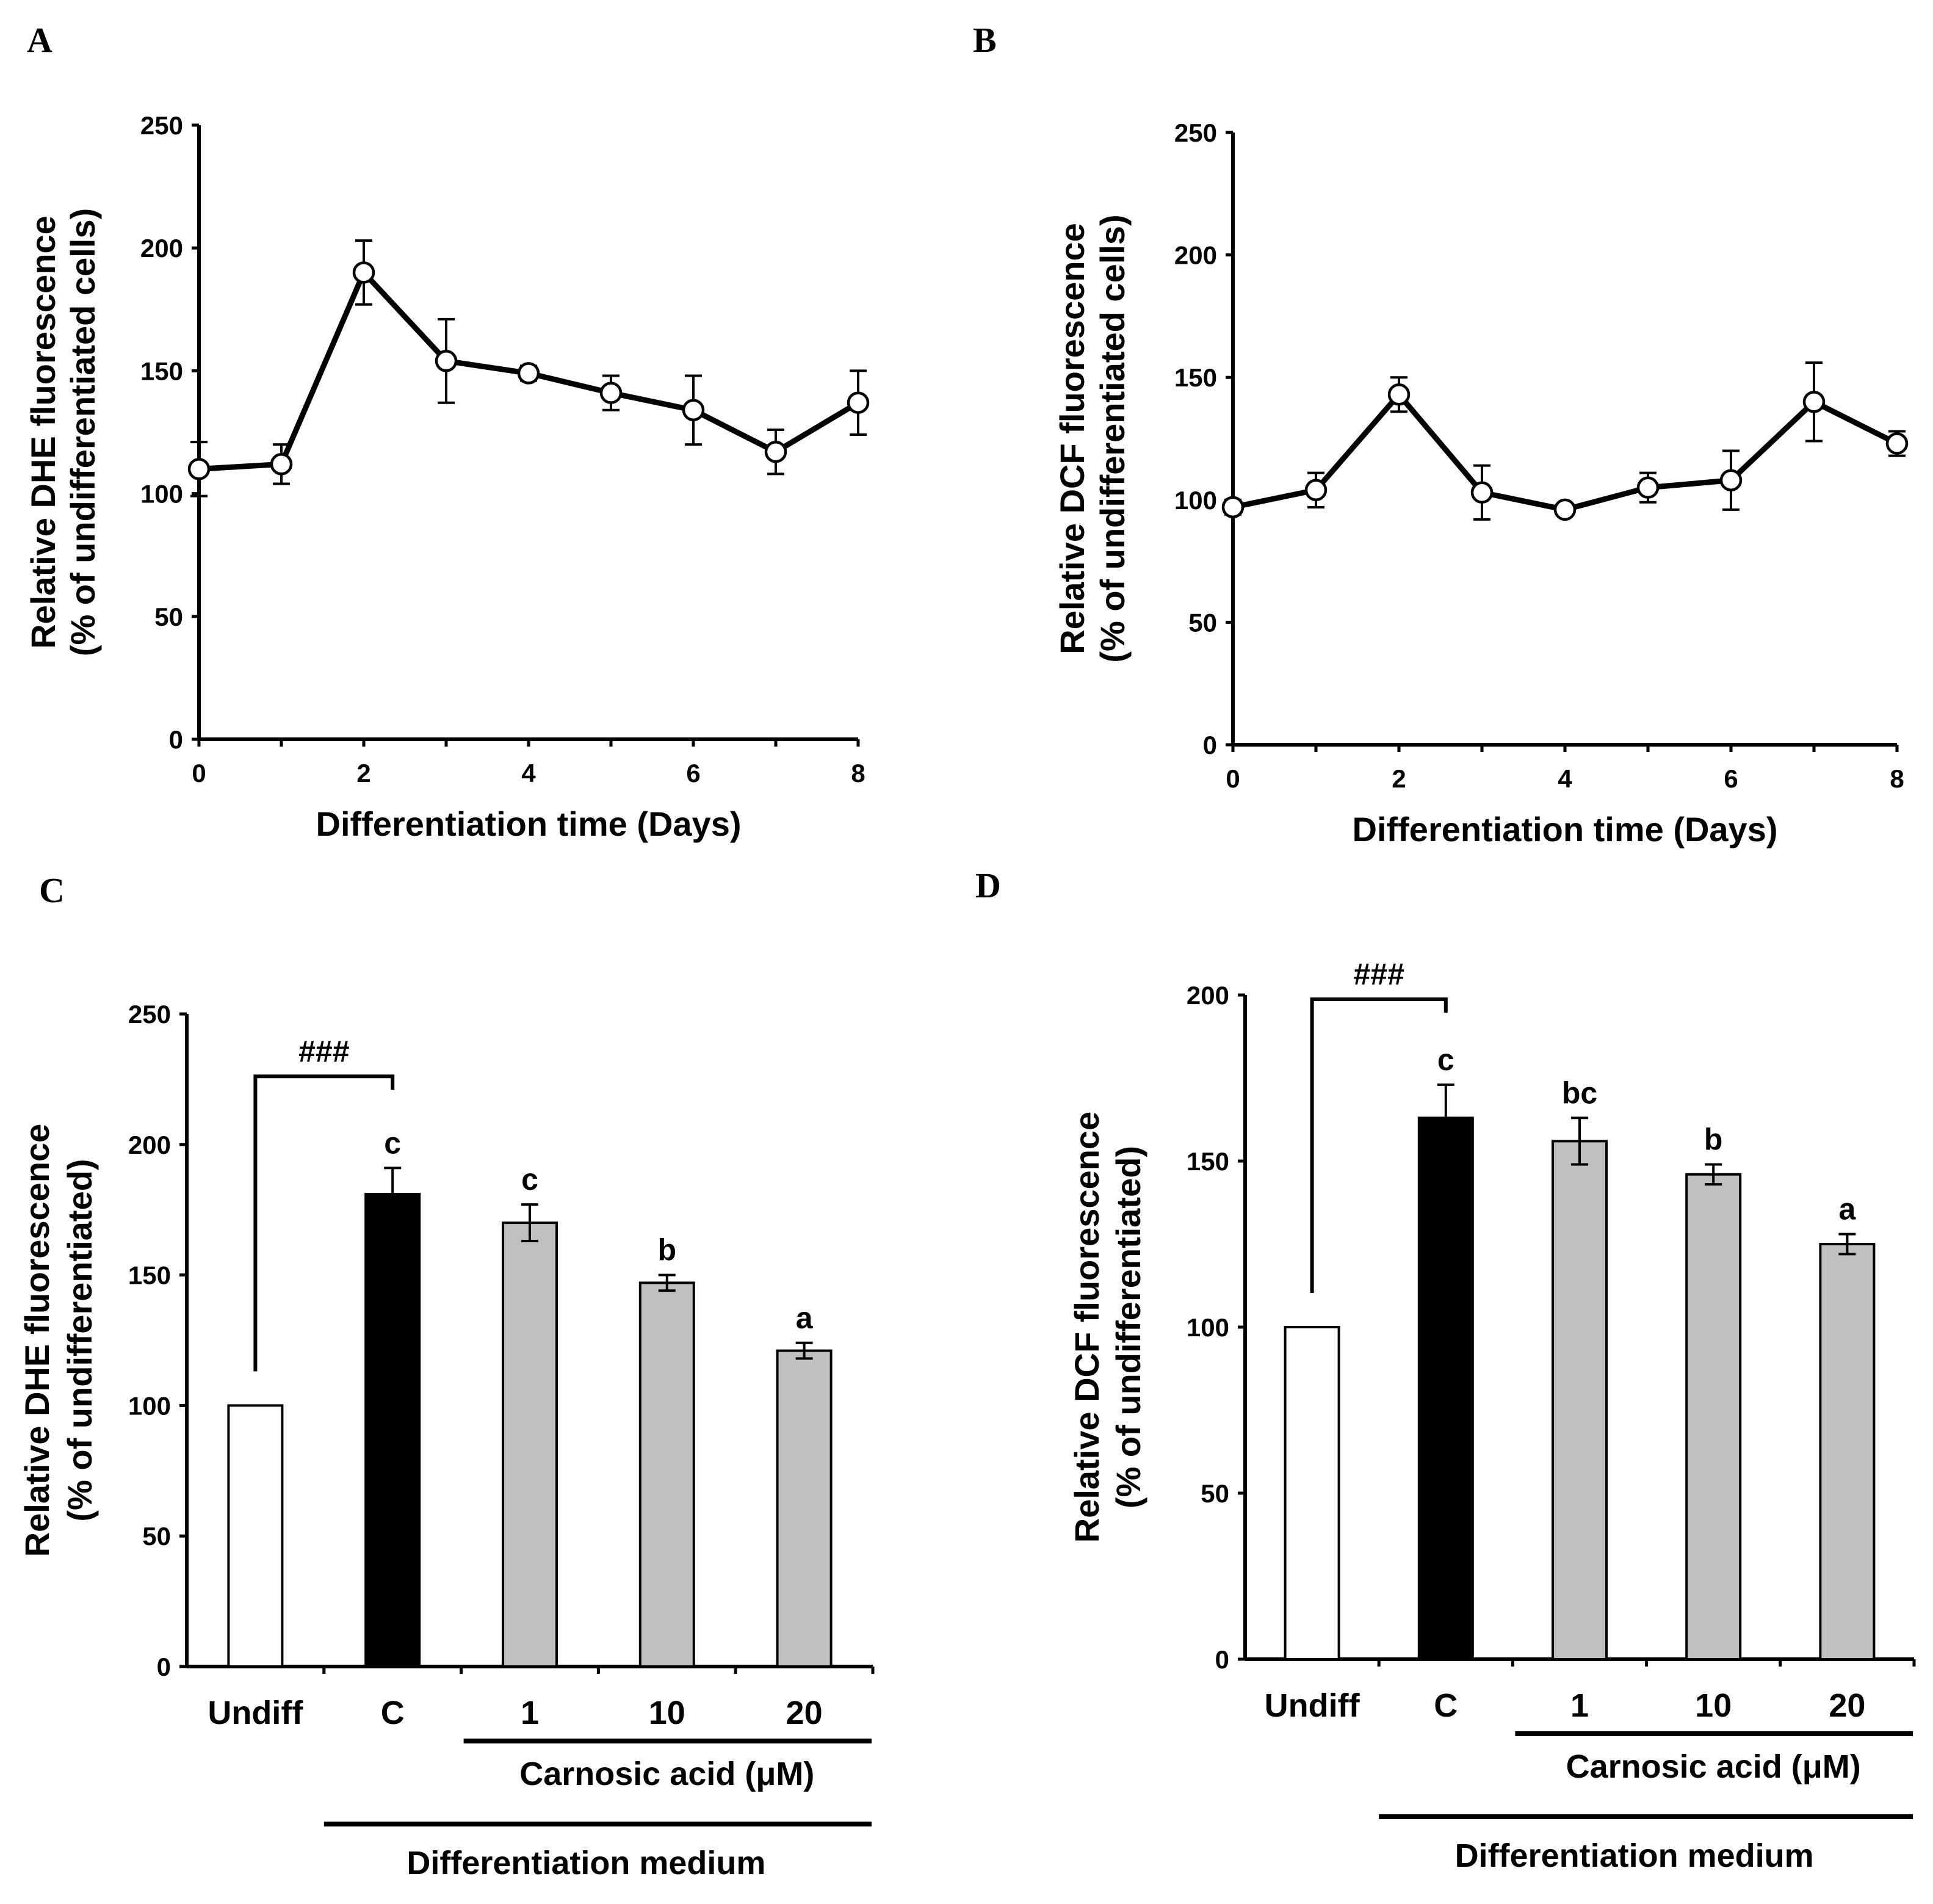 The image size is (1933, 1904). I want to click on bracket-label: ###, so click(1378, 974).